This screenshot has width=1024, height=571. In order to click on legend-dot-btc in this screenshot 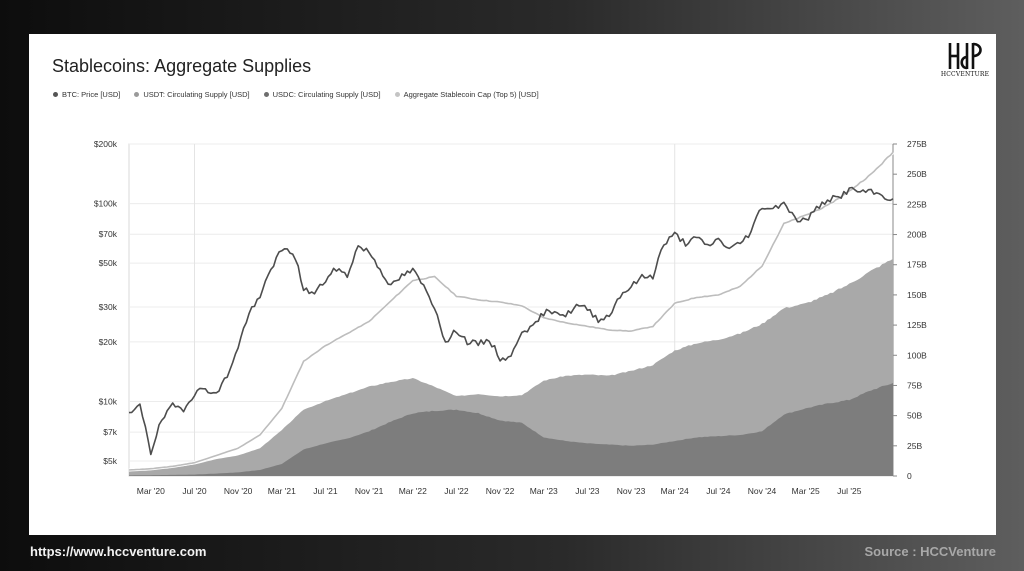, I will do `click(55, 94)`.